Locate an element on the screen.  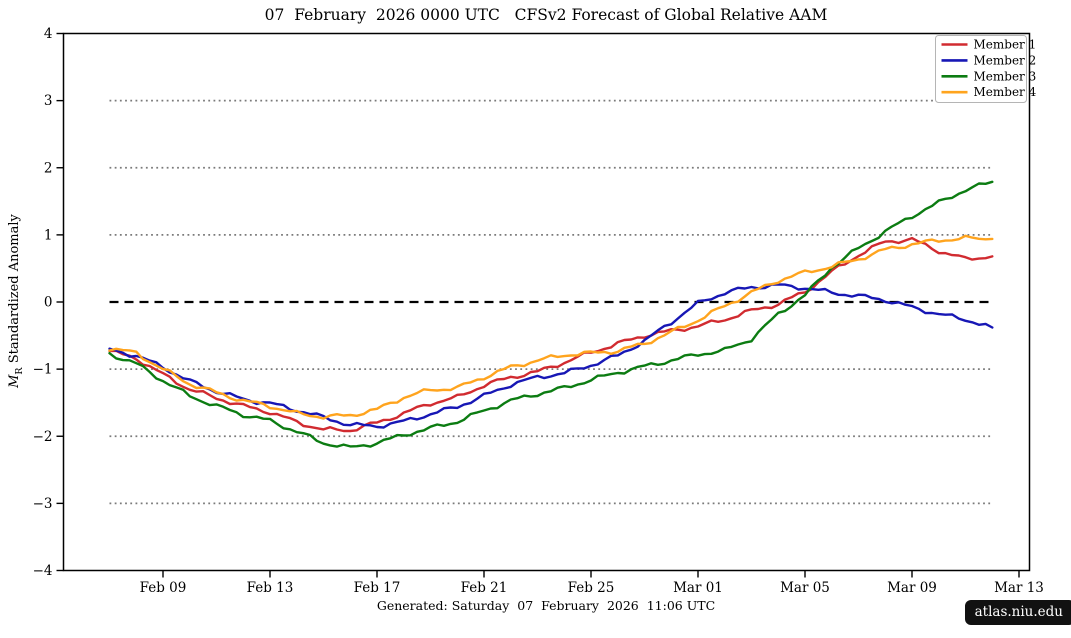
x-tick-label: Feb 17 is located at coordinates (377, 588).